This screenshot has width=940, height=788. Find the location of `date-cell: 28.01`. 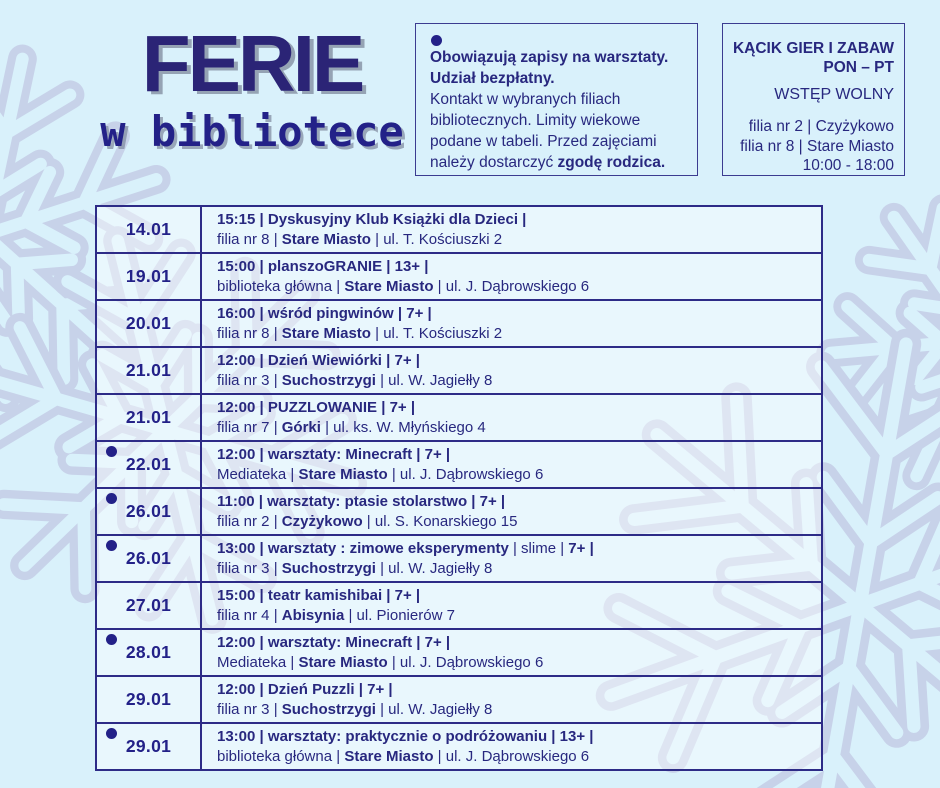

date-cell: 28.01 is located at coordinates (148, 652).